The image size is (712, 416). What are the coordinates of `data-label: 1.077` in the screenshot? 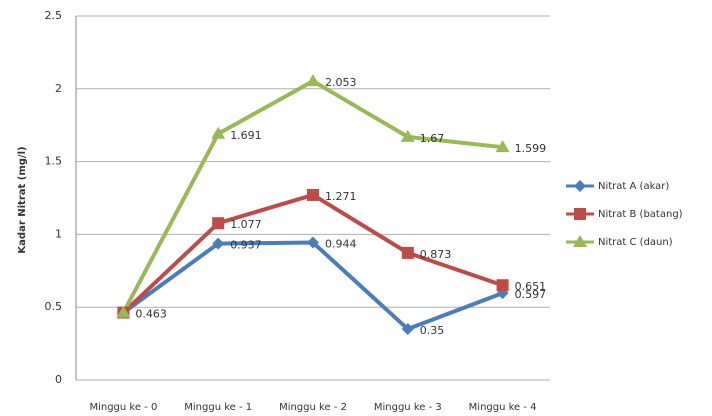 It's located at (246, 224).